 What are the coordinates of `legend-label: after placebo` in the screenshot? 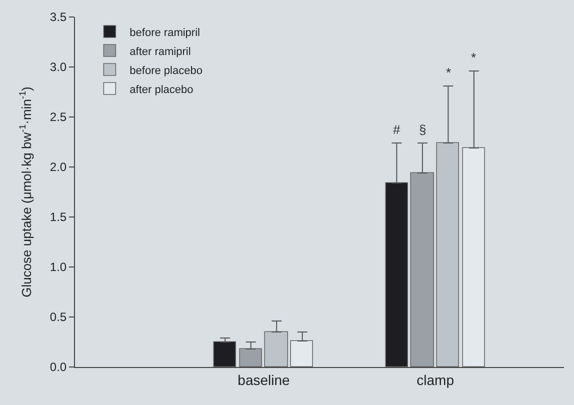 It's located at (162, 90).